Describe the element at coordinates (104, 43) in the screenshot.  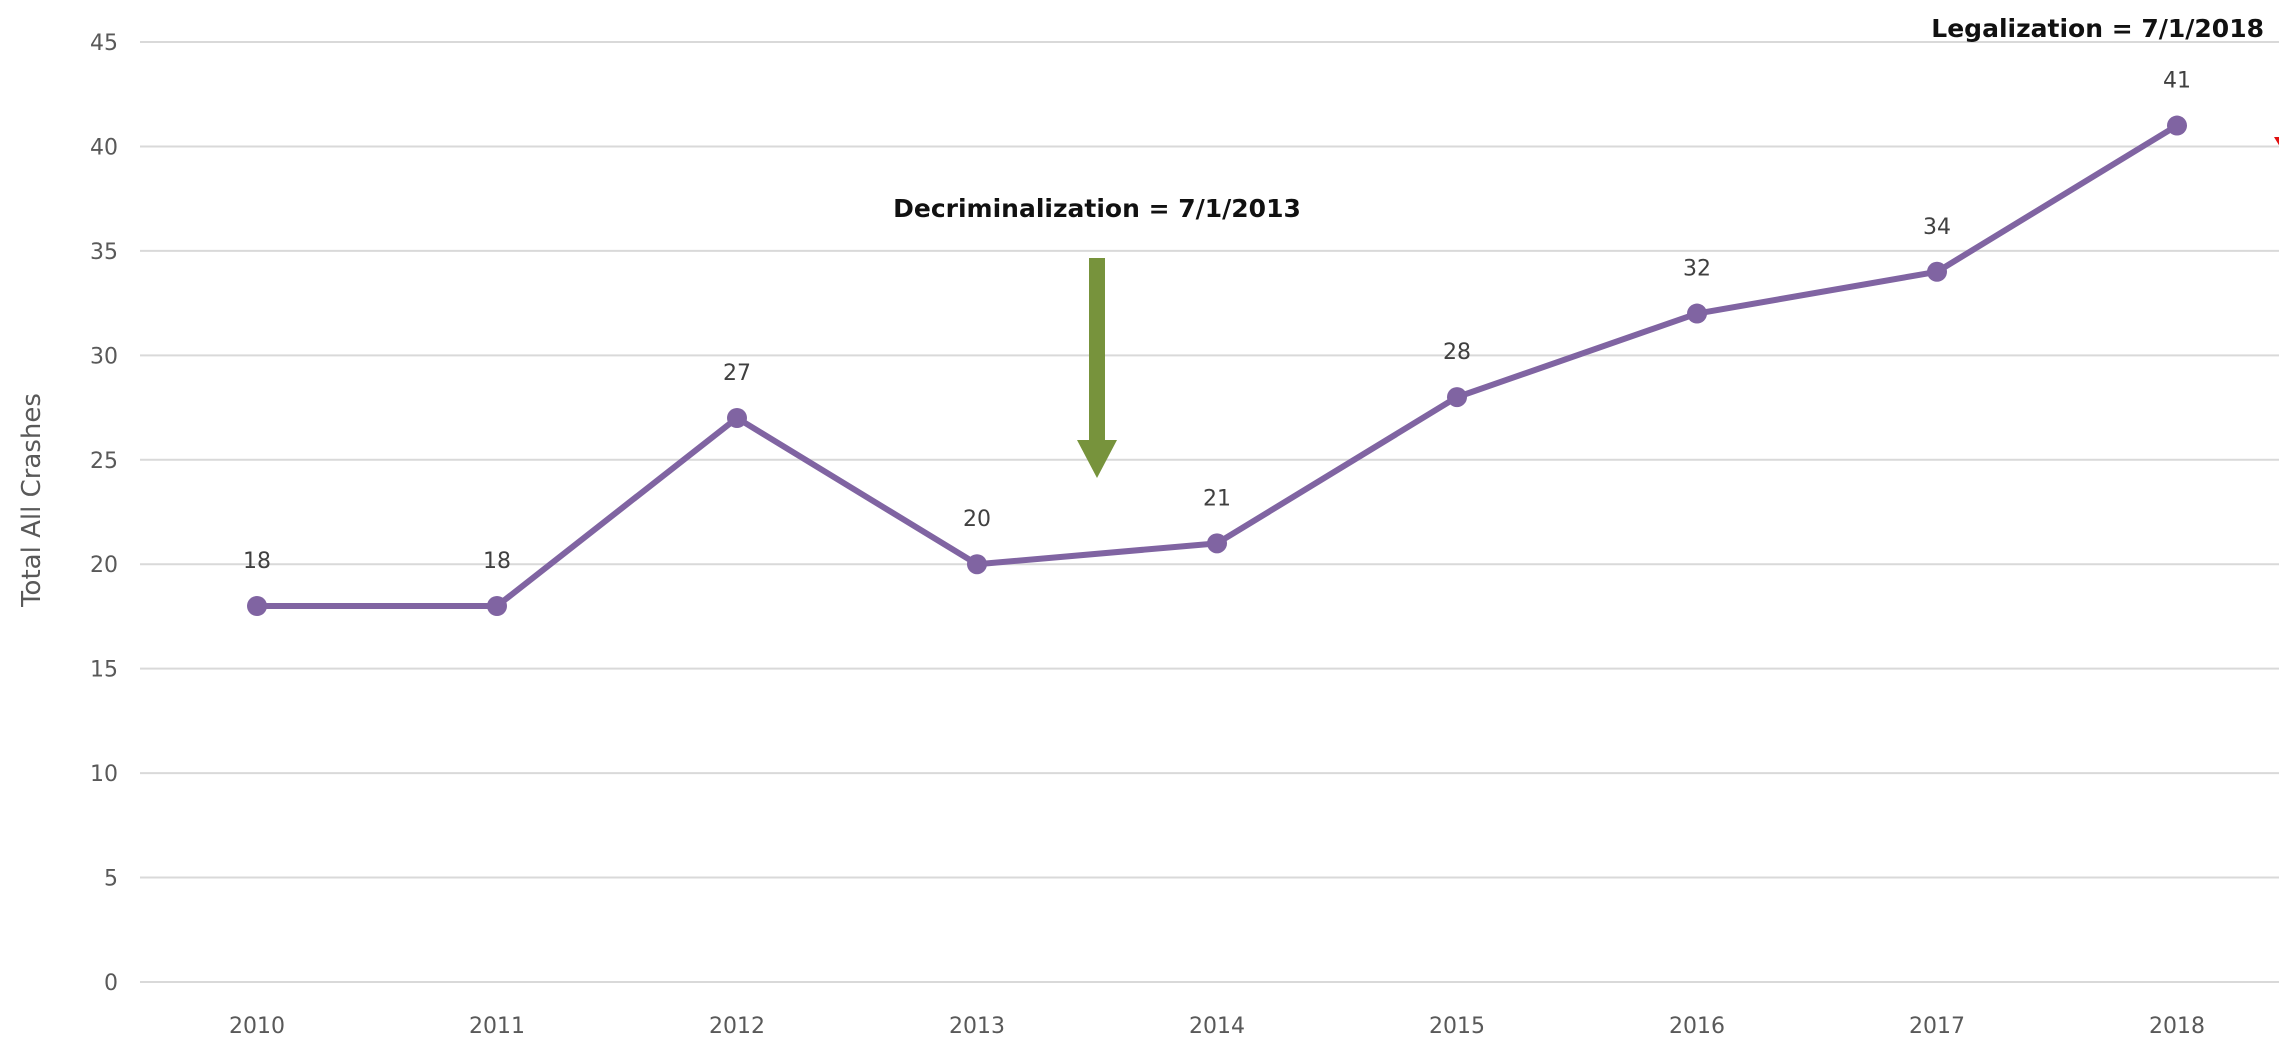
I see `y-tick-label: 45` at that location.